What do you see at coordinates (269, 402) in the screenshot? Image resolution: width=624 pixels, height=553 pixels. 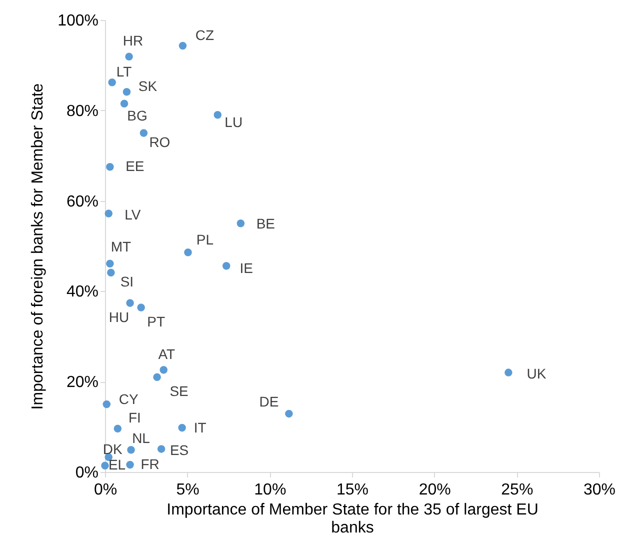 I see `annotation: DE` at bounding box center [269, 402].